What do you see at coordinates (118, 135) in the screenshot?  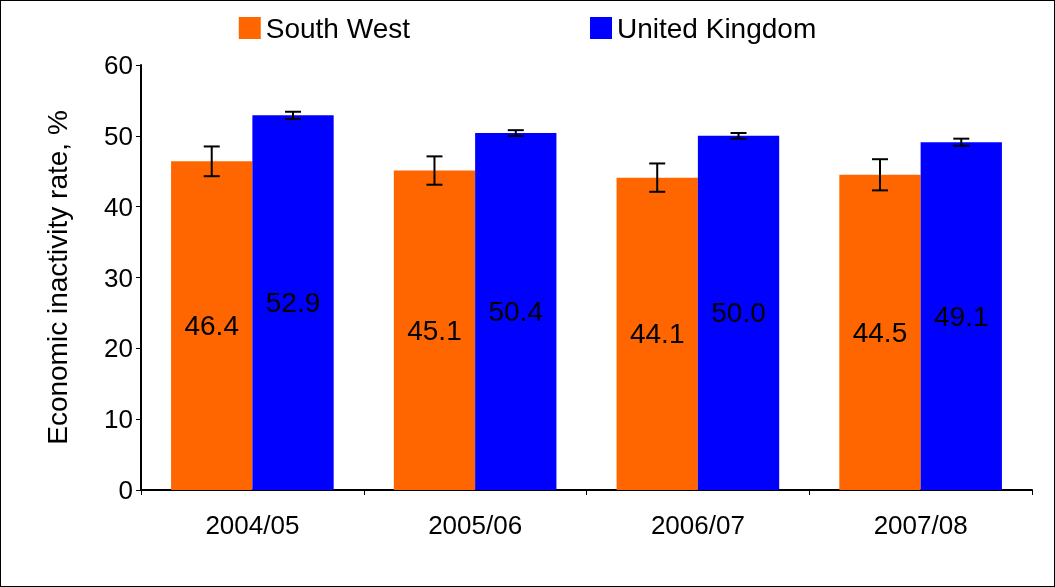 I see `y-tick-label: 50` at bounding box center [118, 135].